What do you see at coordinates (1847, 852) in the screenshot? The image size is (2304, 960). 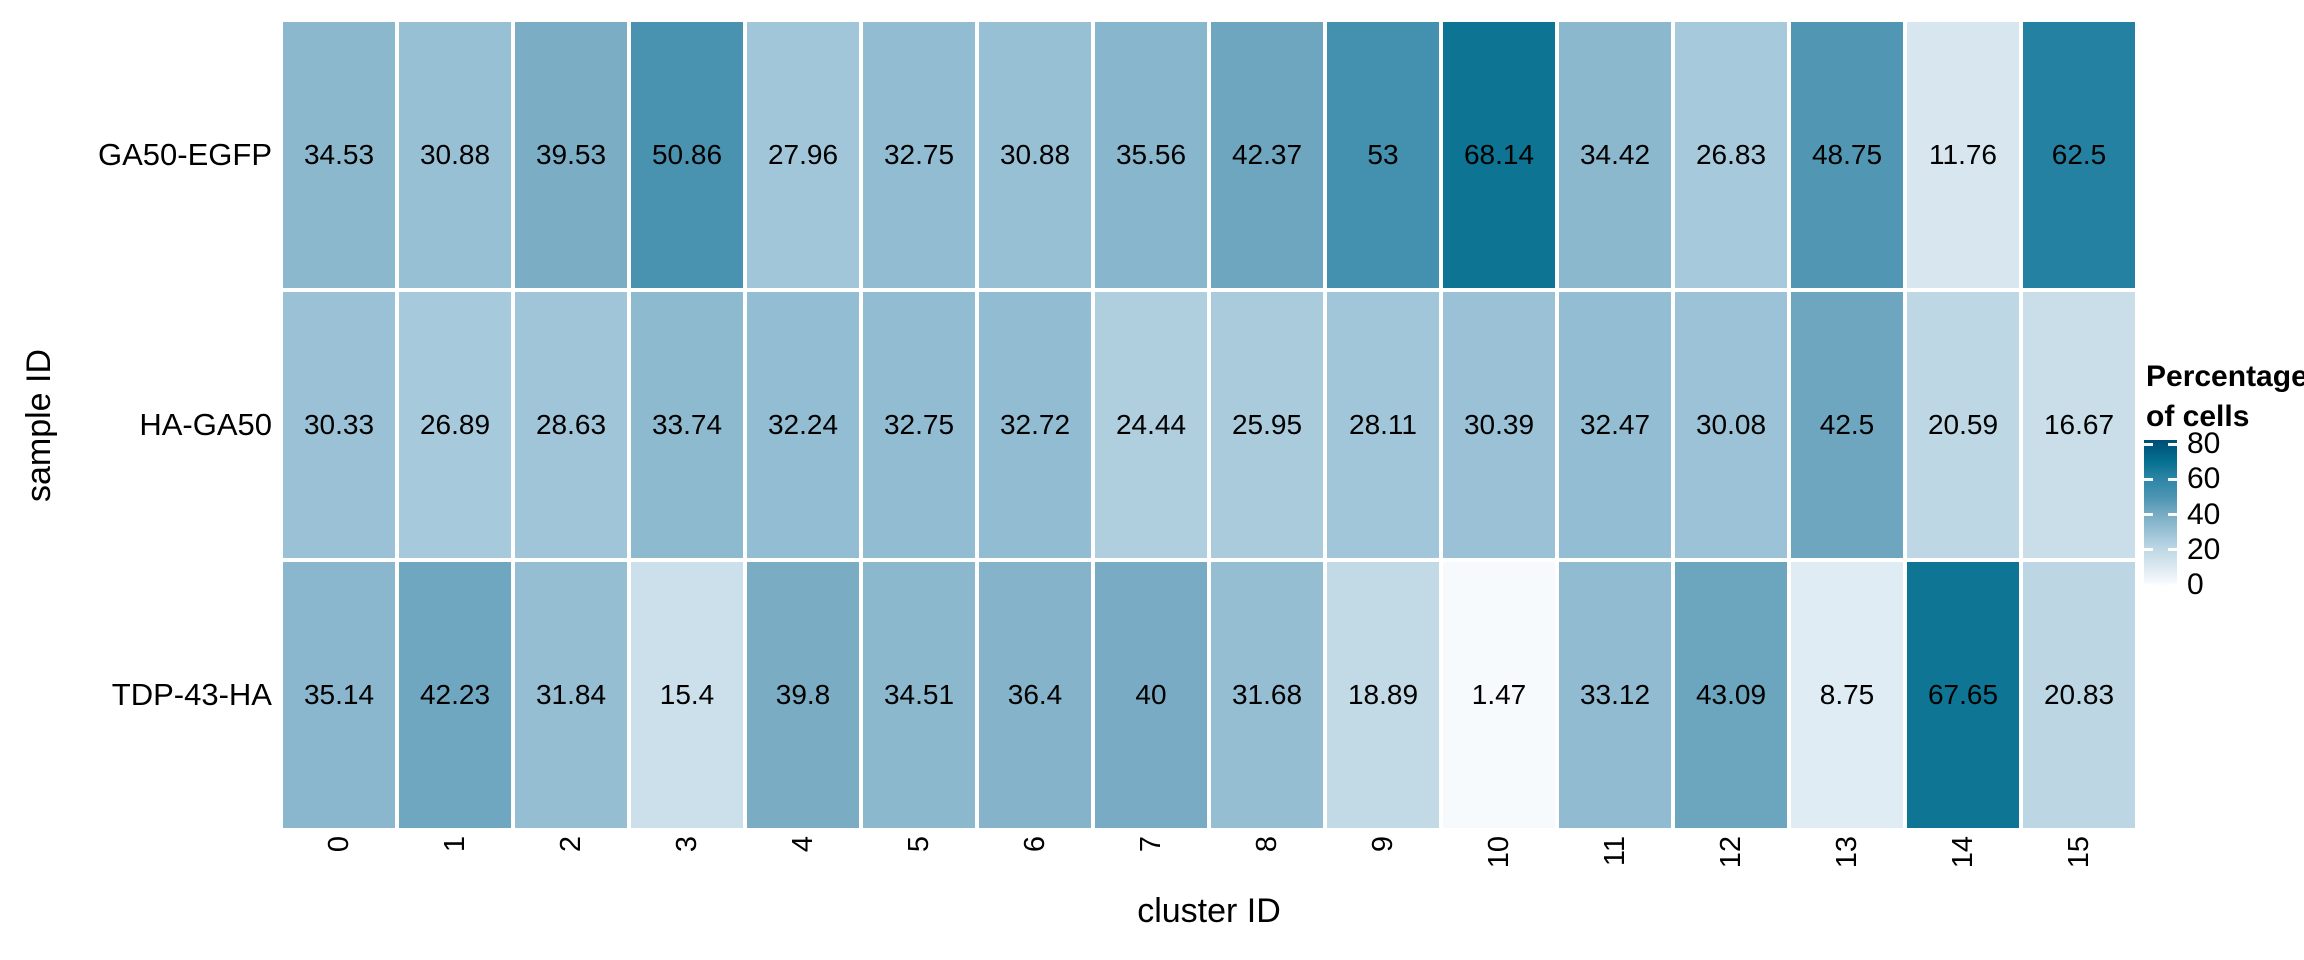 I see `x-tick-label: 13` at bounding box center [1847, 852].